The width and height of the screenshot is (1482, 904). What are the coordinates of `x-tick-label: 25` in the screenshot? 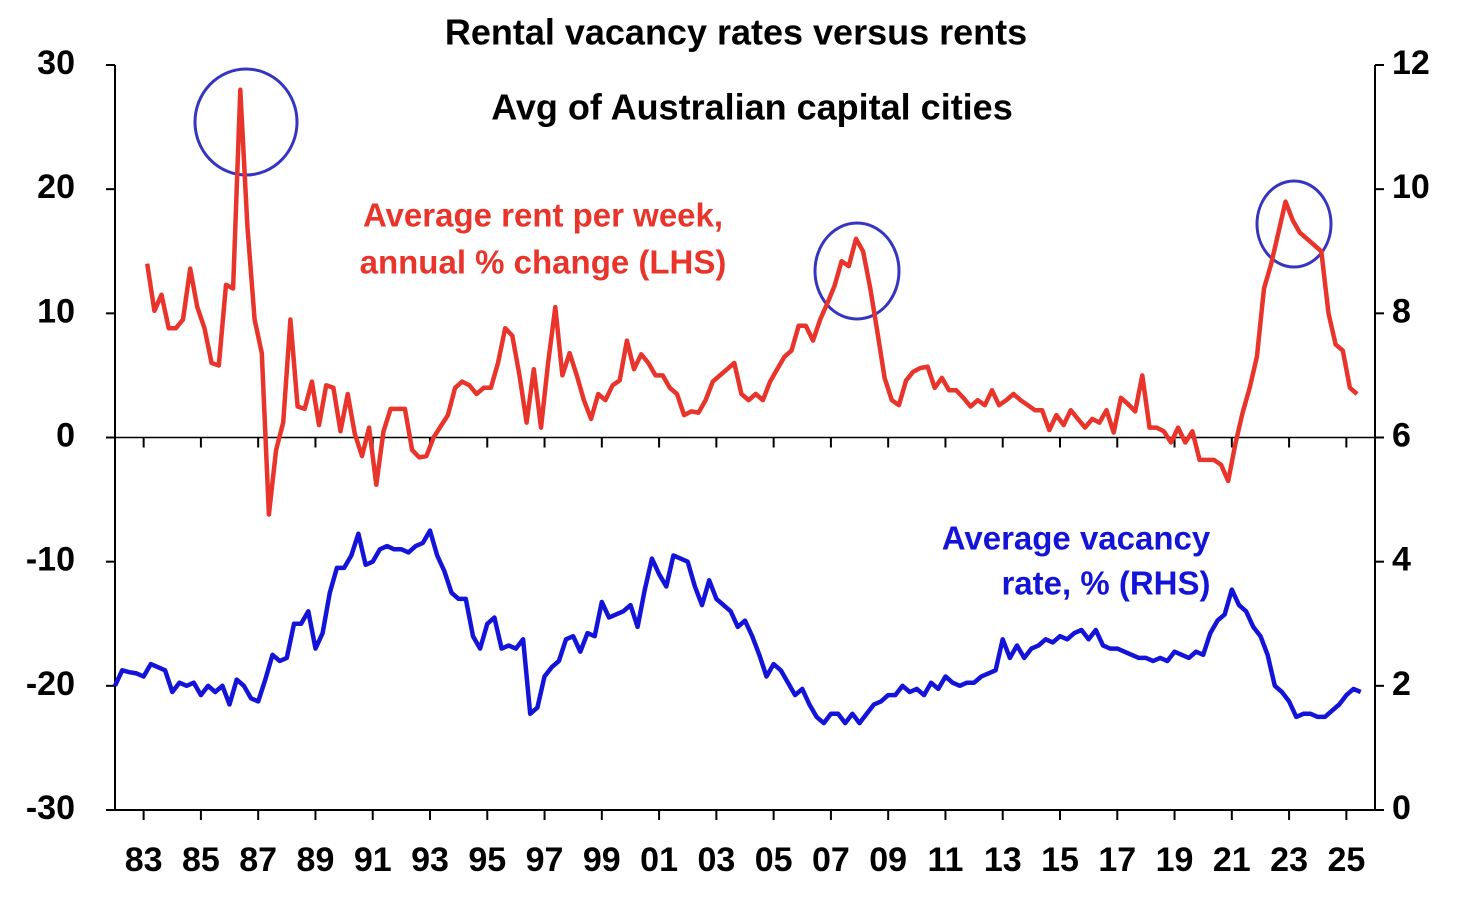 It's located at (1346, 860).